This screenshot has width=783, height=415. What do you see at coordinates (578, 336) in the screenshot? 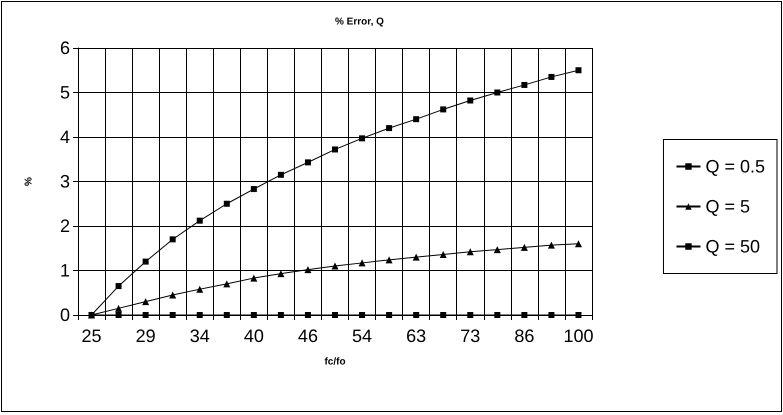
I see `x-tick-label: 100` at bounding box center [578, 336].